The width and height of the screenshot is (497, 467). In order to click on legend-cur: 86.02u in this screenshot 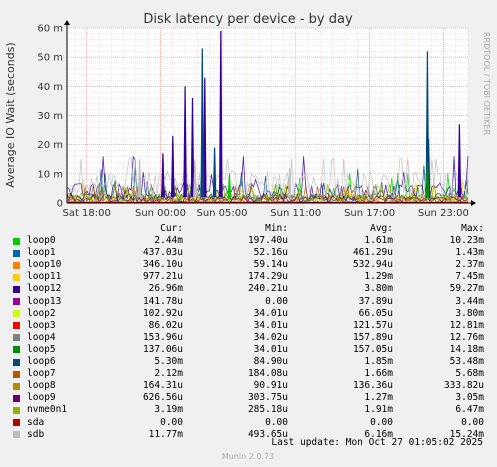, I will do `click(165, 325)`.